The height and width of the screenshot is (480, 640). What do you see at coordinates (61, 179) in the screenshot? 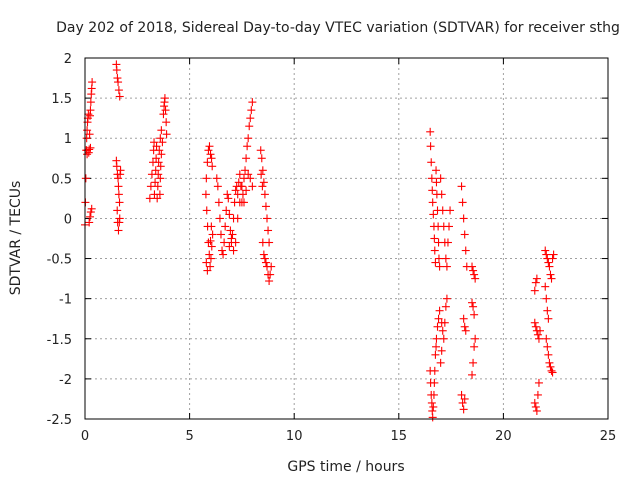
I see `y-tick-label: 0.5` at bounding box center [61, 179].